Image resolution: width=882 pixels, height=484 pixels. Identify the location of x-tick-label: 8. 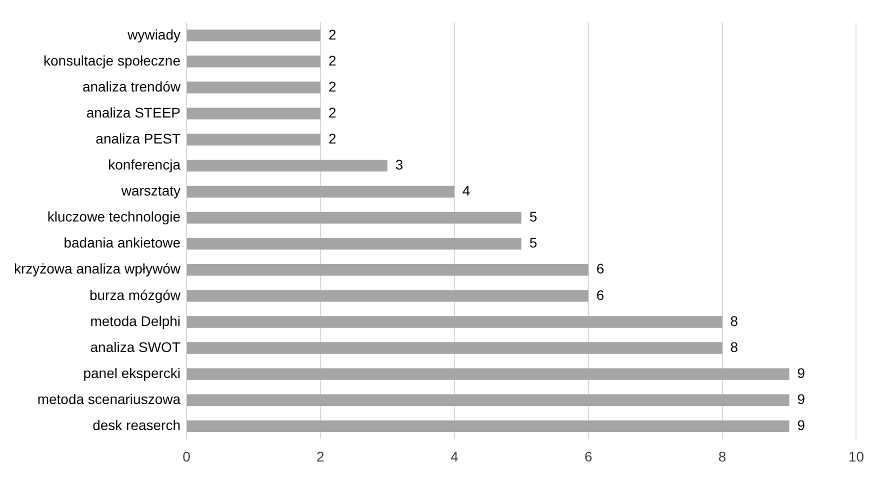
(722, 456).